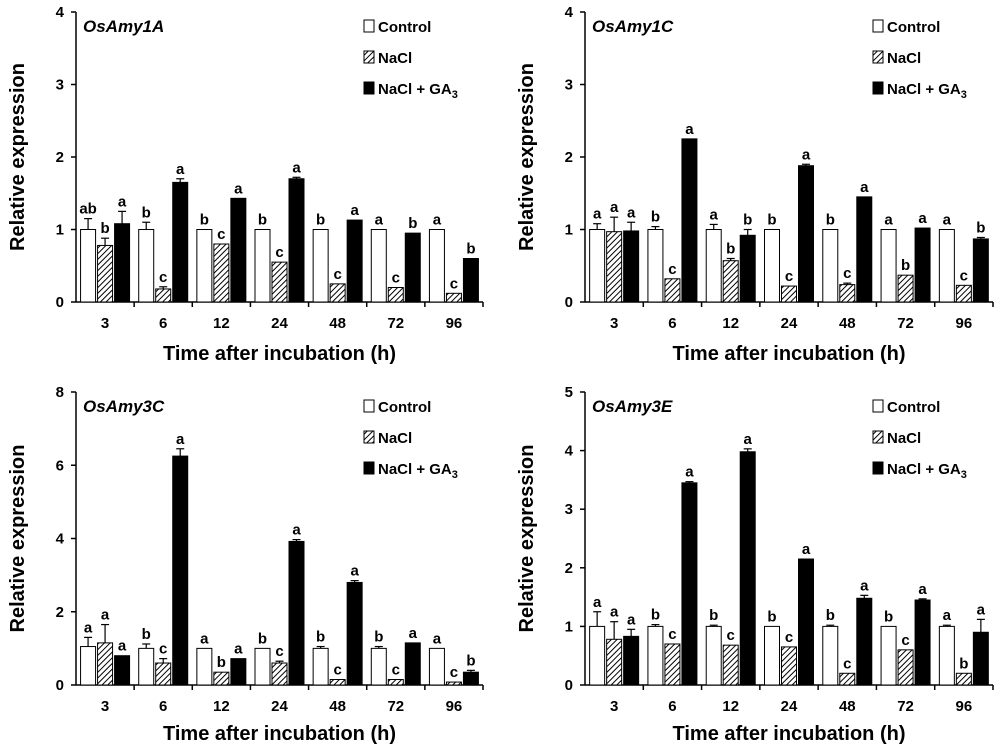  What do you see at coordinates (913, 407) in the screenshot?
I see `legend-label-control: Control` at bounding box center [913, 407].